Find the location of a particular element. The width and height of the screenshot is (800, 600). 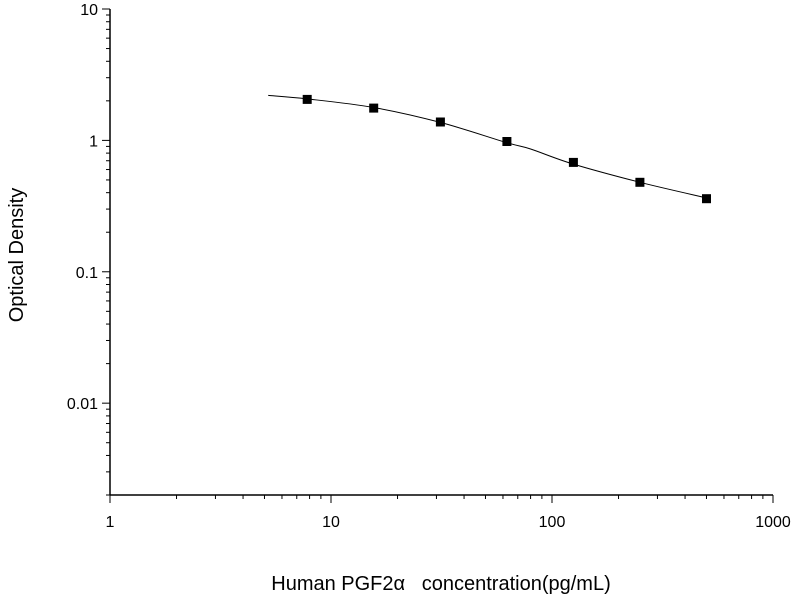

x-tick-labels: 1 10 100 1000 is located at coordinates (448, 522).